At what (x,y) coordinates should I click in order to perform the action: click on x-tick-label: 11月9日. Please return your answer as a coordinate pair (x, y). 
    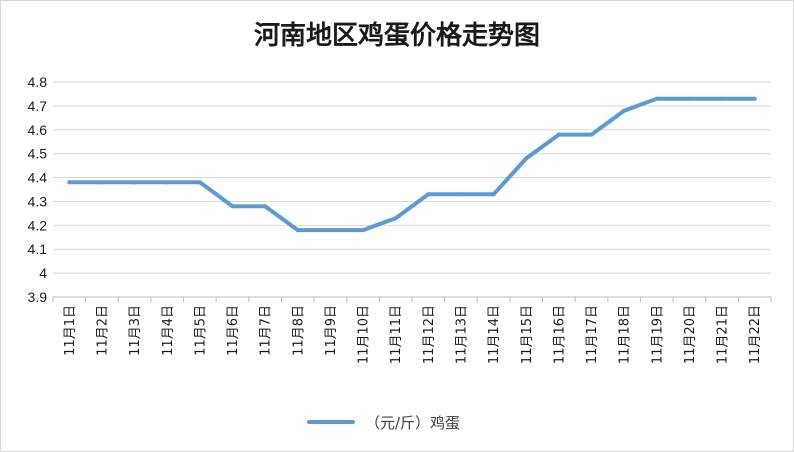
    Looking at the image, I should click on (331, 330).